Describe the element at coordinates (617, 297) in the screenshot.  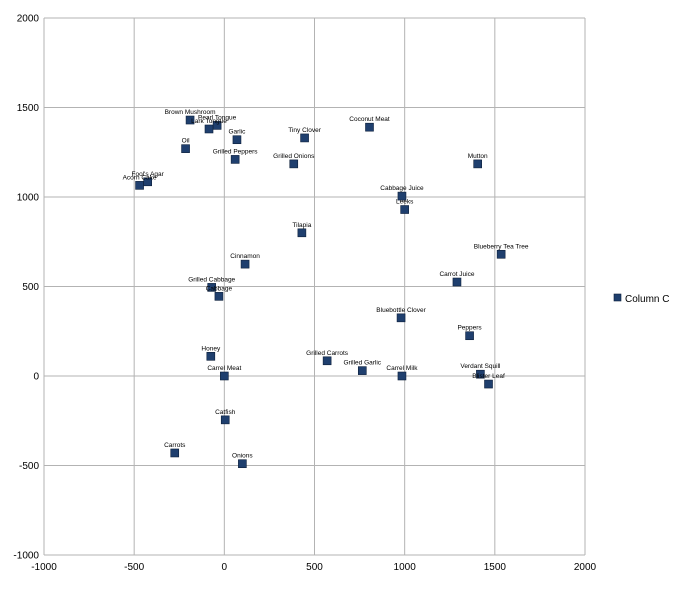
I see `legend-marker` at that location.